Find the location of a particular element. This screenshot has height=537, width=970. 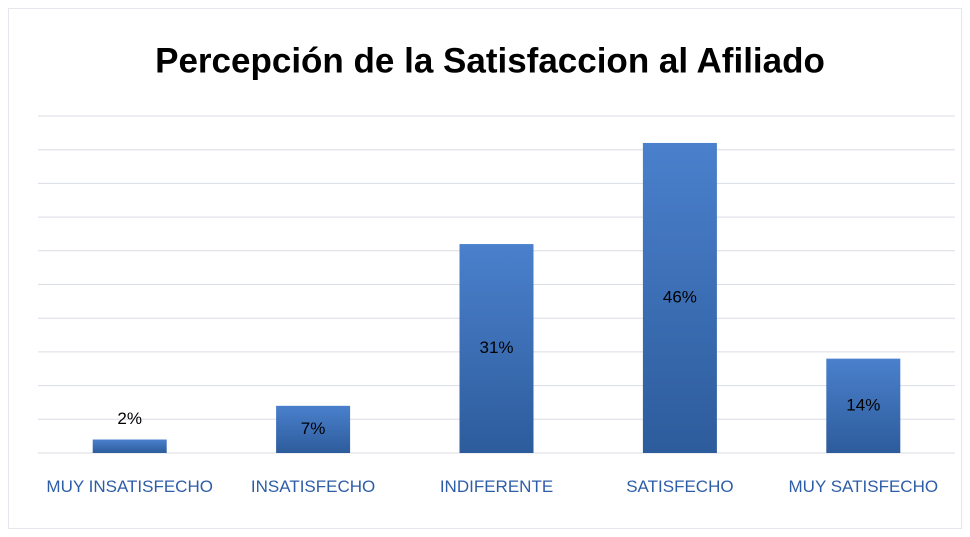

x-tick-label: INDIFERENTE is located at coordinates (496, 486).